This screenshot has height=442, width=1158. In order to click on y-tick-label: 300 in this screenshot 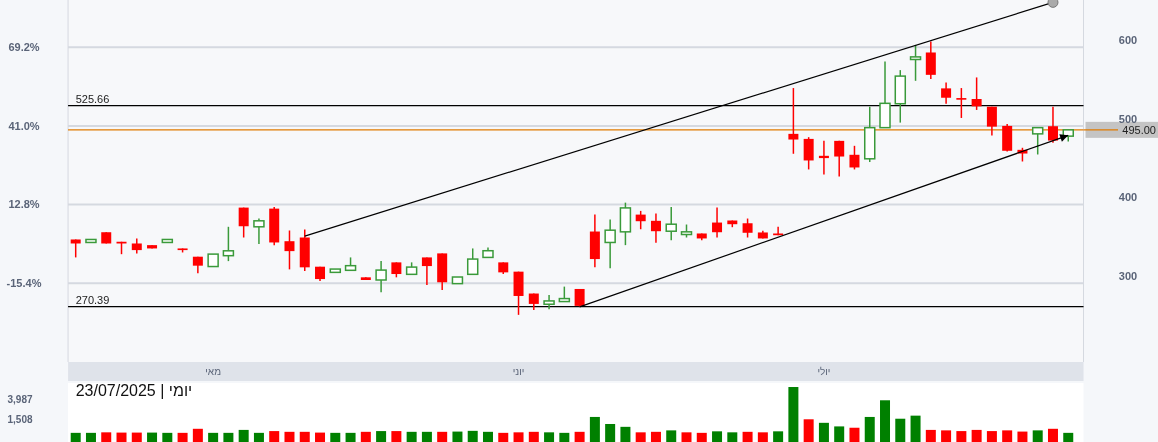, I will do `click(1128, 276)`.